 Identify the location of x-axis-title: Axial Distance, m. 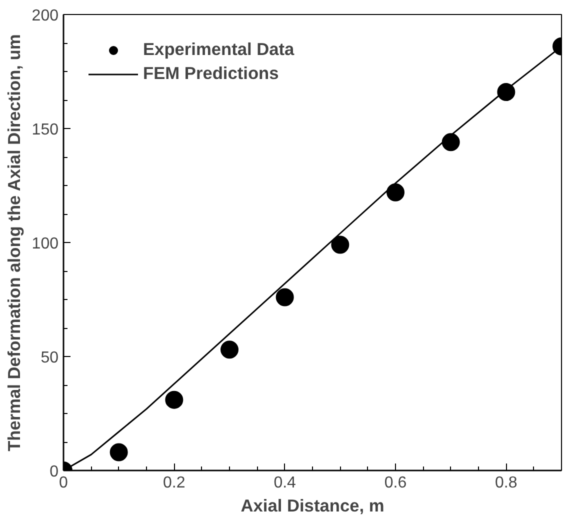
(312, 506).